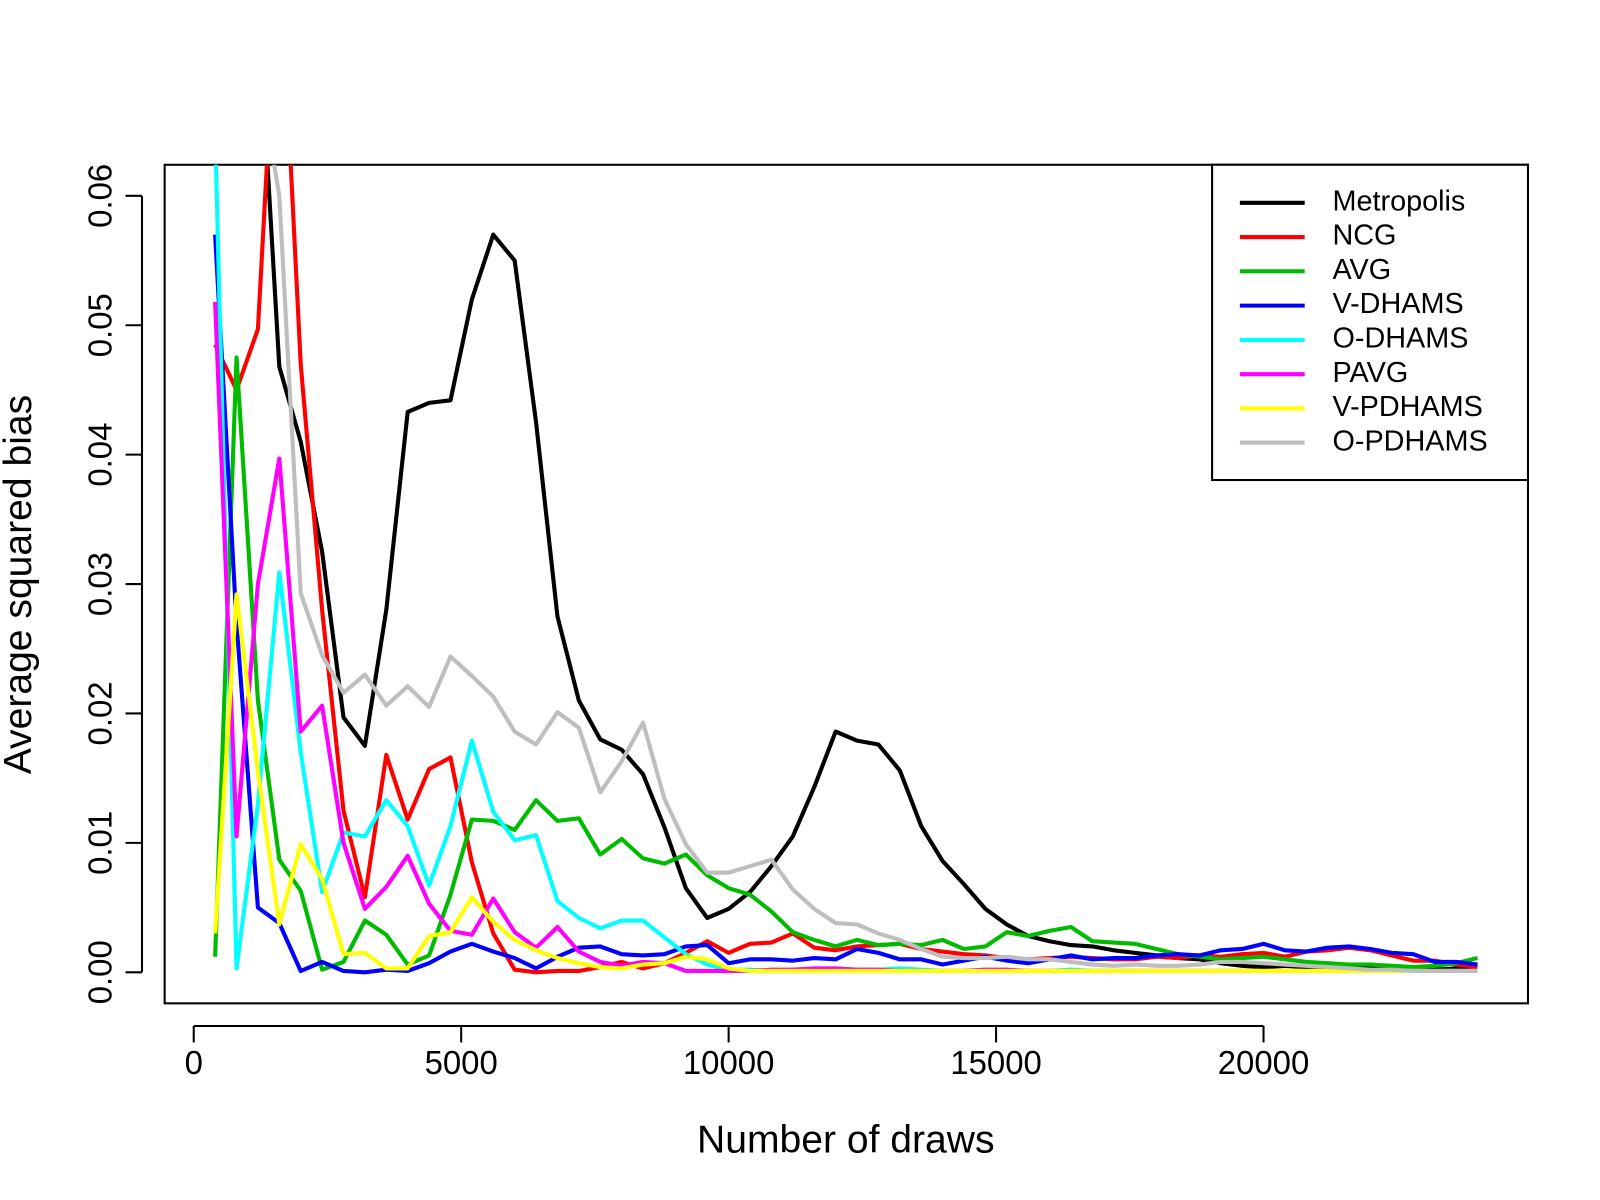 The height and width of the screenshot is (1200, 1600). What do you see at coordinates (100, 196) in the screenshot?
I see `y-tick-label: 0.06` at bounding box center [100, 196].